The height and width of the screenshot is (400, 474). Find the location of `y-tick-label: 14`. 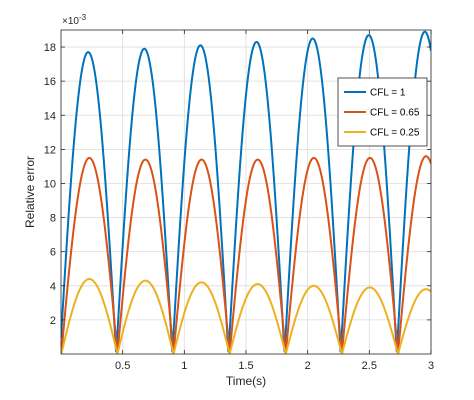

y-tick-label: 14 is located at coordinates (50, 116).